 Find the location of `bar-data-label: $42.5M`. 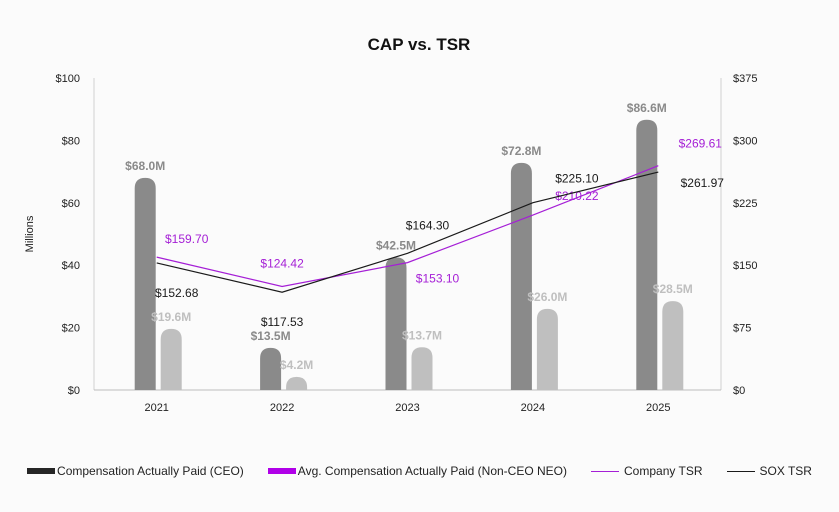

bar-data-label: $42.5M is located at coordinates (396, 245).